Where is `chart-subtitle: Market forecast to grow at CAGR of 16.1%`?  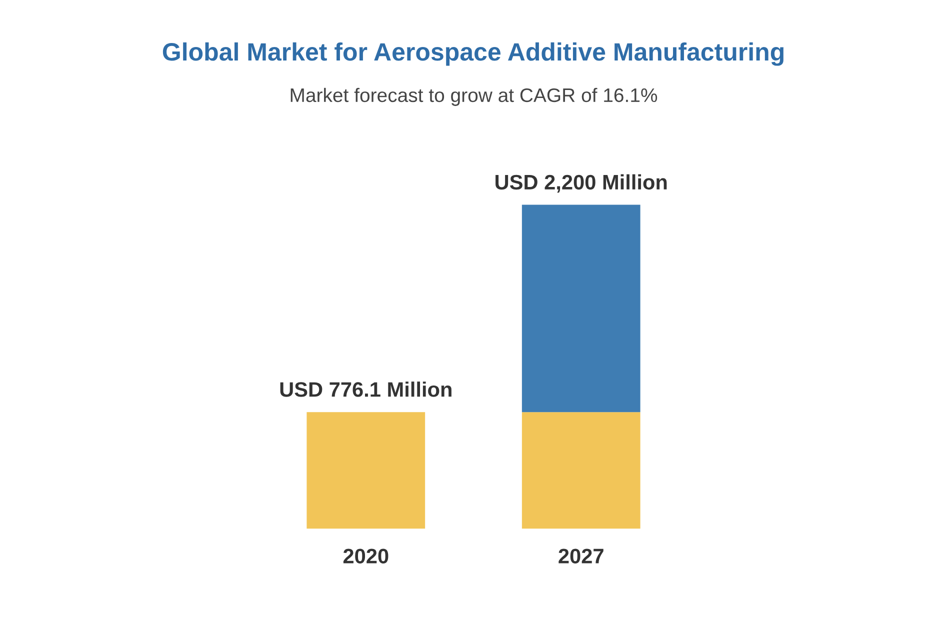
chart-subtitle: Market forecast to grow at CAGR of 16.1% is located at coordinates (474, 97).